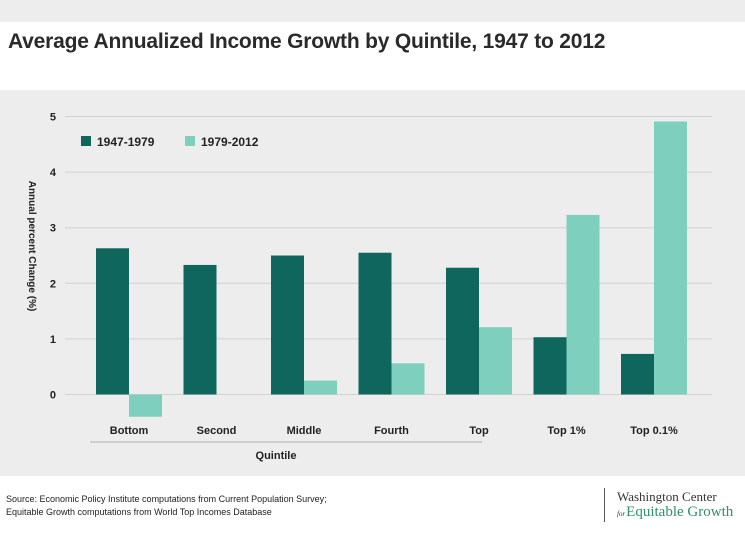 The width and height of the screenshot is (745, 534). I want to click on y-tick-5: 5, so click(53, 118).